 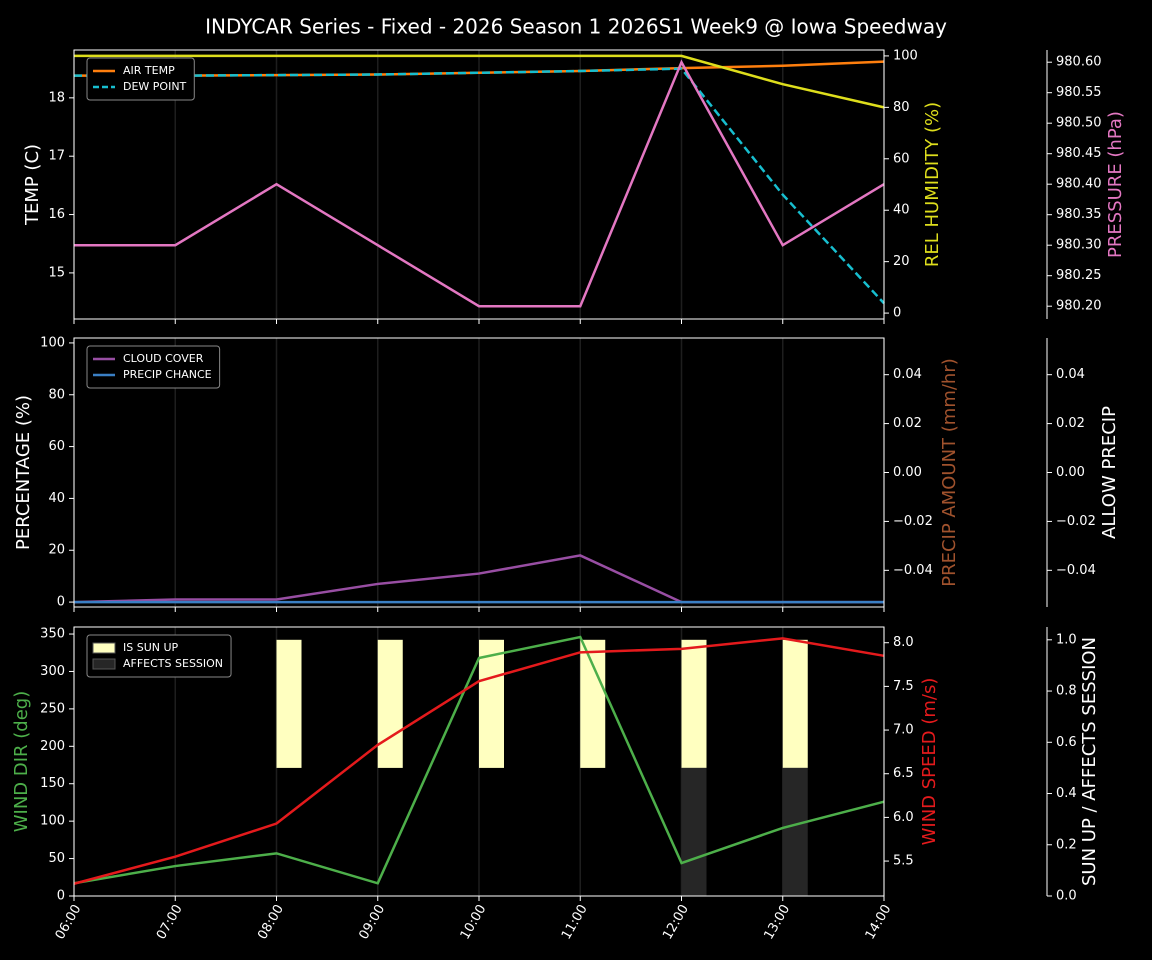 I want to click on axis-label: PRESSURE (hPa), so click(x=1115, y=184).